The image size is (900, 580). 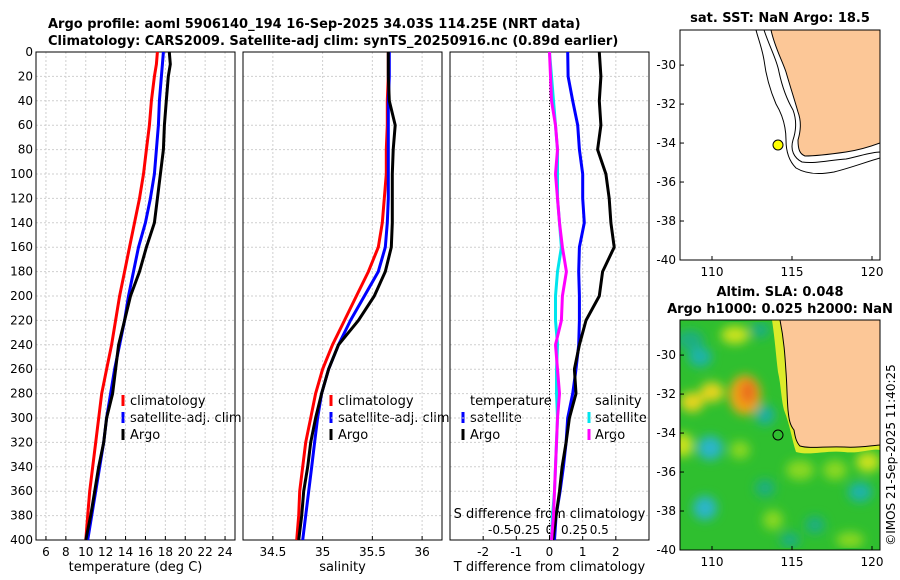 What do you see at coordinates (558, 296) in the screenshot?
I see `series-difference-salinity-argo` at bounding box center [558, 296].